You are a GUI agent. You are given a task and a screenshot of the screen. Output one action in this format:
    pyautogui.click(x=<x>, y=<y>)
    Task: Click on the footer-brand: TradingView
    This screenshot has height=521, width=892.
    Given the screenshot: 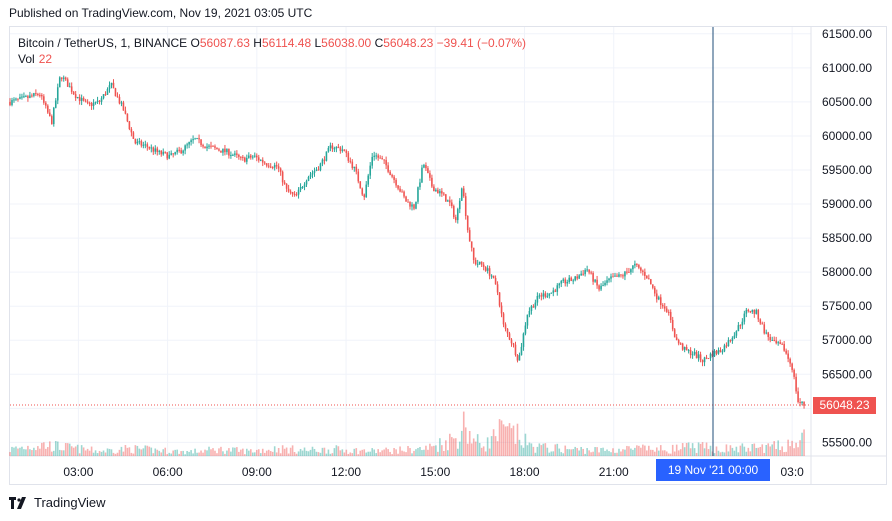 What is the action you would take?
    pyautogui.click(x=57, y=502)
    